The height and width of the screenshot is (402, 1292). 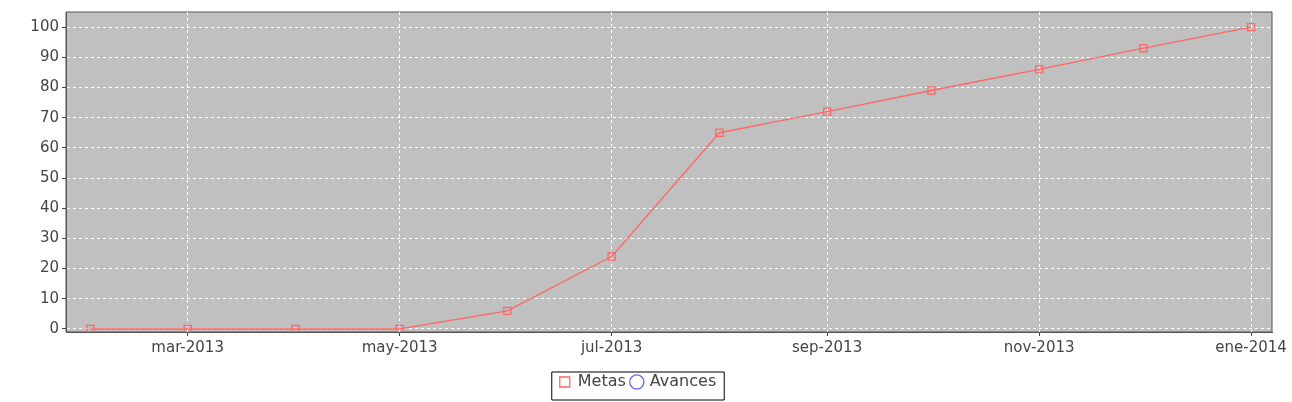 What do you see at coordinates (1039, 346) in the screenshot?
I see `x-tick-label: nov-2013` at bounding box center [1039, 346].